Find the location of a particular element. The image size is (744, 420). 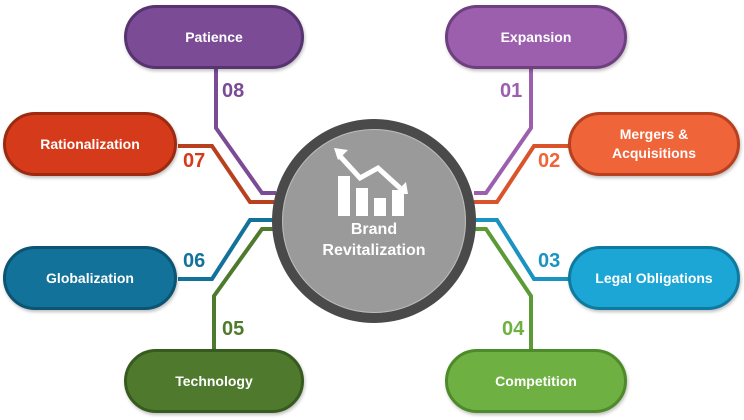

item-globalization: Globalization is located at coordinates (90, 278).